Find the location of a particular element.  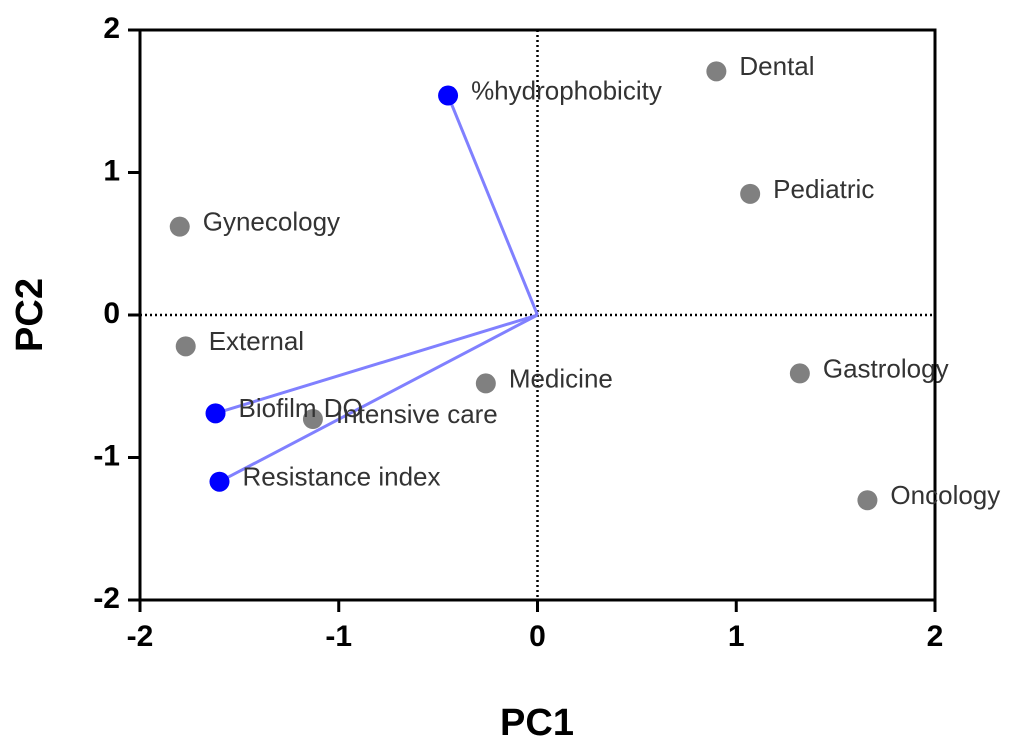

x-tick-label: -1 is located at coordinates (338, 636).